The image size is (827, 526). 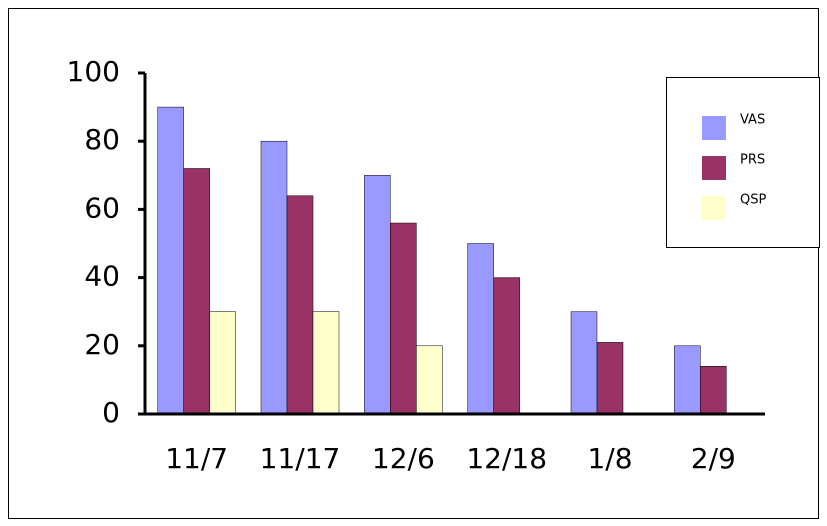 What do you see at coordinates (102, 139) in the screenshot?
I see `y-tick-label: 80` at bounding box center [102, 139].